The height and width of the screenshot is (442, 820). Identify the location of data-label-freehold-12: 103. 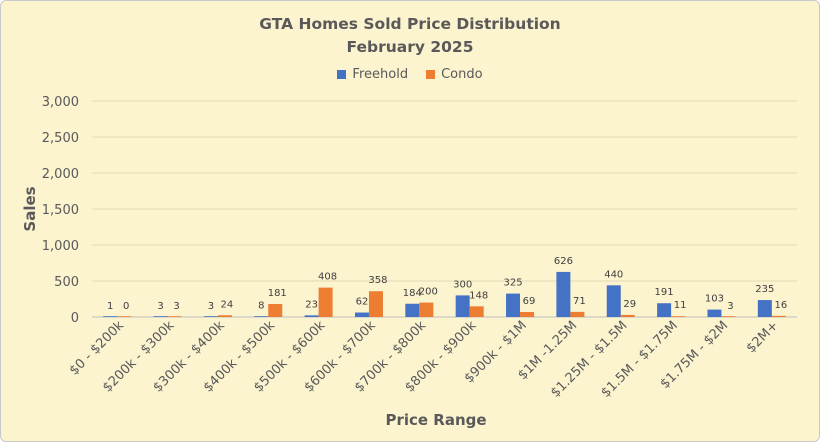
(714, 299).